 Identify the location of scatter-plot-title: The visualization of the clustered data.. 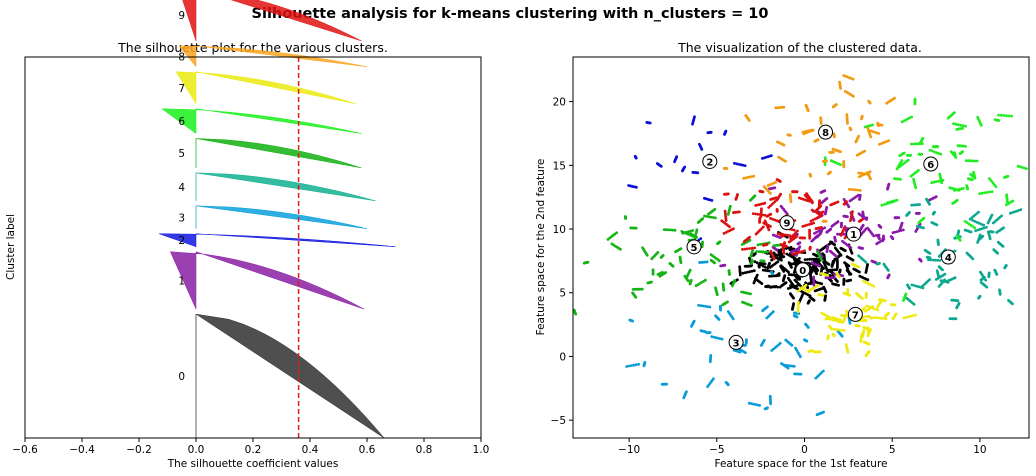
(799, 47).